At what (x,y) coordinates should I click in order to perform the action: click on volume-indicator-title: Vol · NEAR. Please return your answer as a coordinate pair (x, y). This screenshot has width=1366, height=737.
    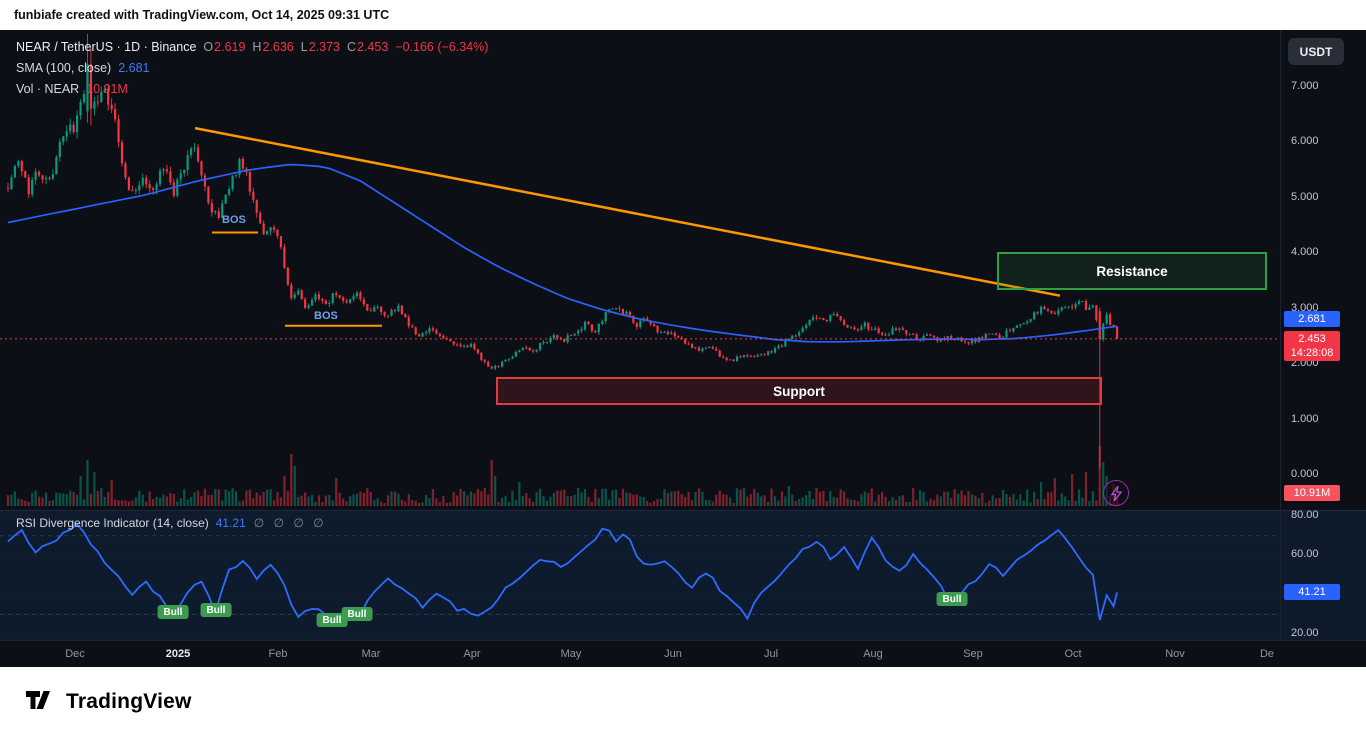
    Looking at the image, I should click on (48, 88).